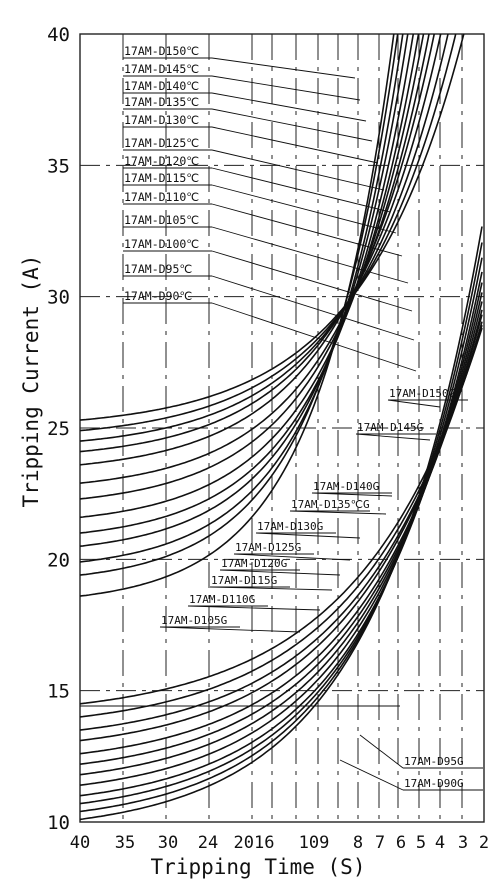 The height and width of the screenshot is (891, 500). What do you see at coordinates (58, 35) in the screenshot?
I see `y-tick-label: 40` at bounding box center [58, 35].